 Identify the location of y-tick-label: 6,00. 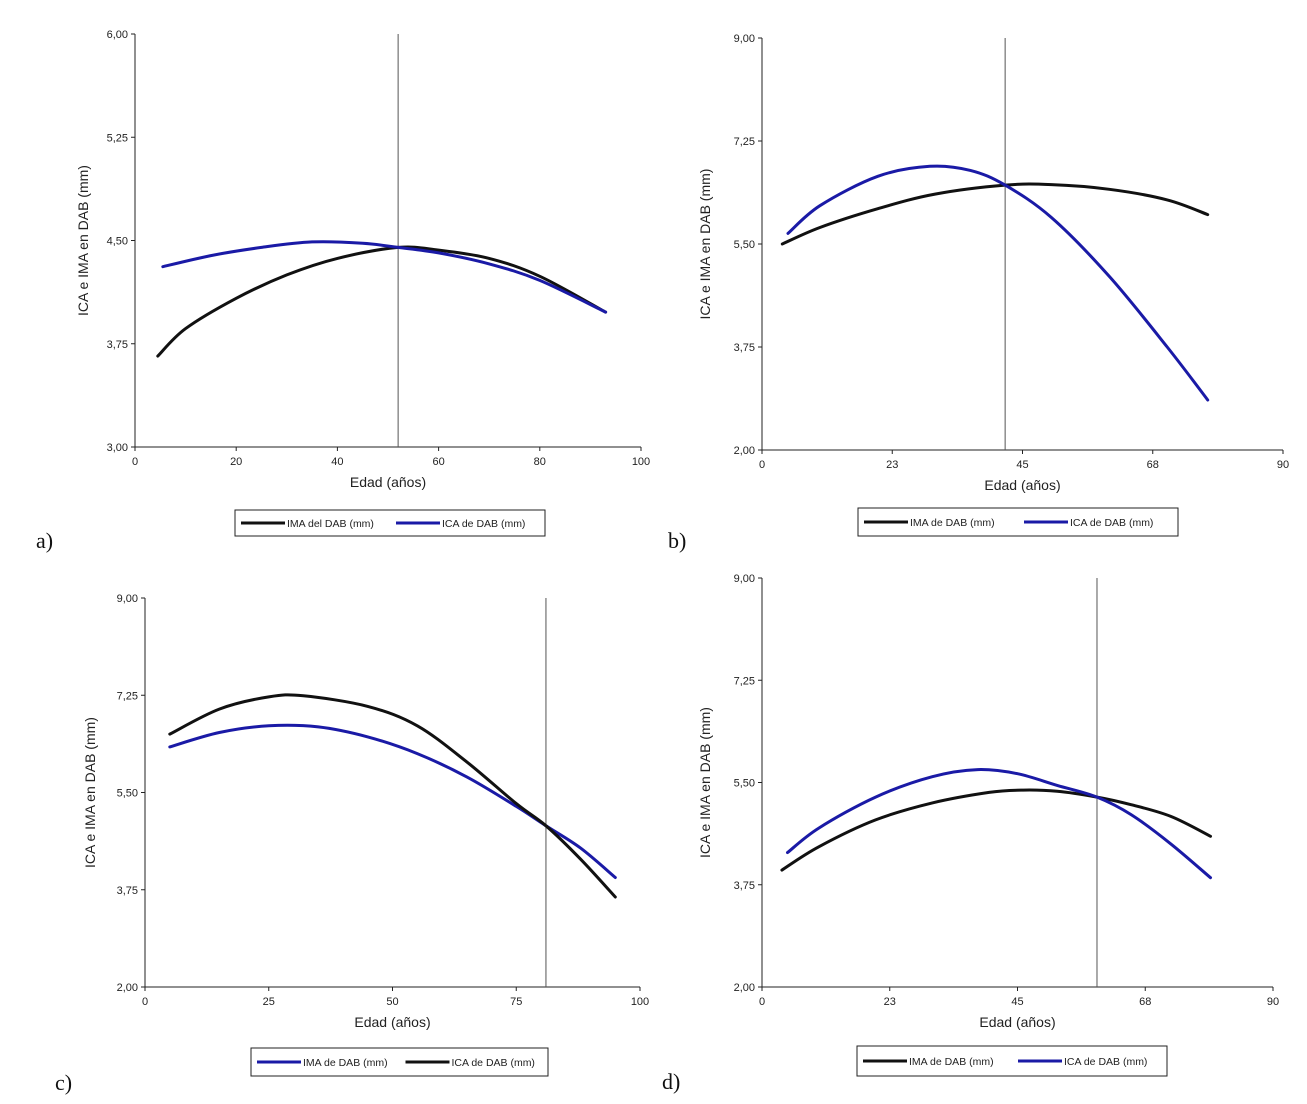
(117, 35).